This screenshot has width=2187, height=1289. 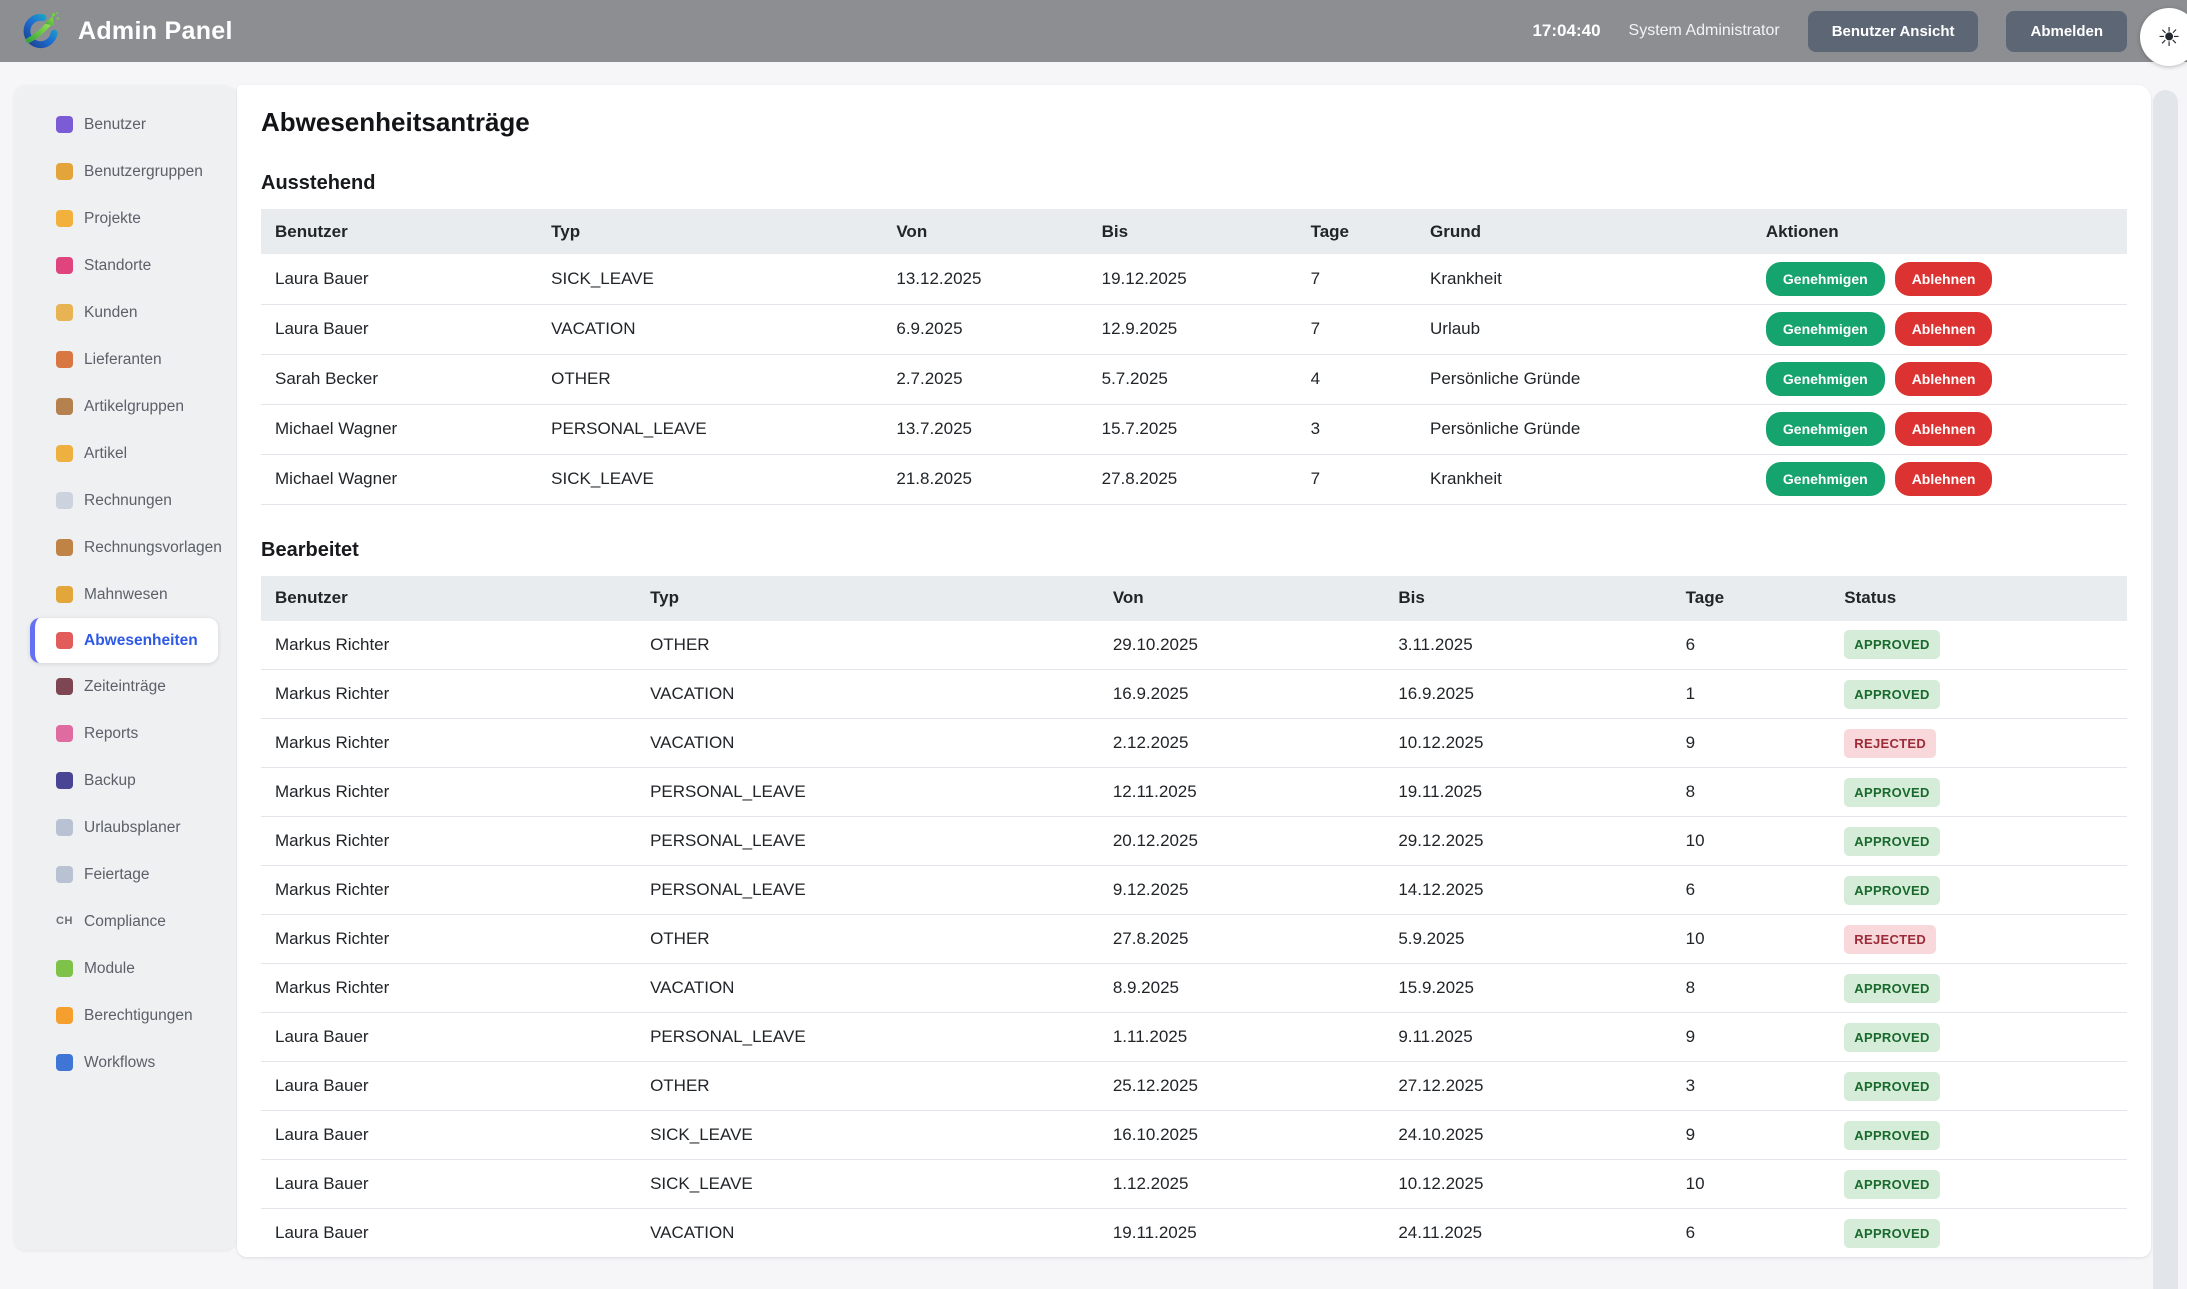 What do you see at coordinates (2165, 689) in the screenshot?
I see `vertical-scrollbar` at bounding box center [2165, 689].